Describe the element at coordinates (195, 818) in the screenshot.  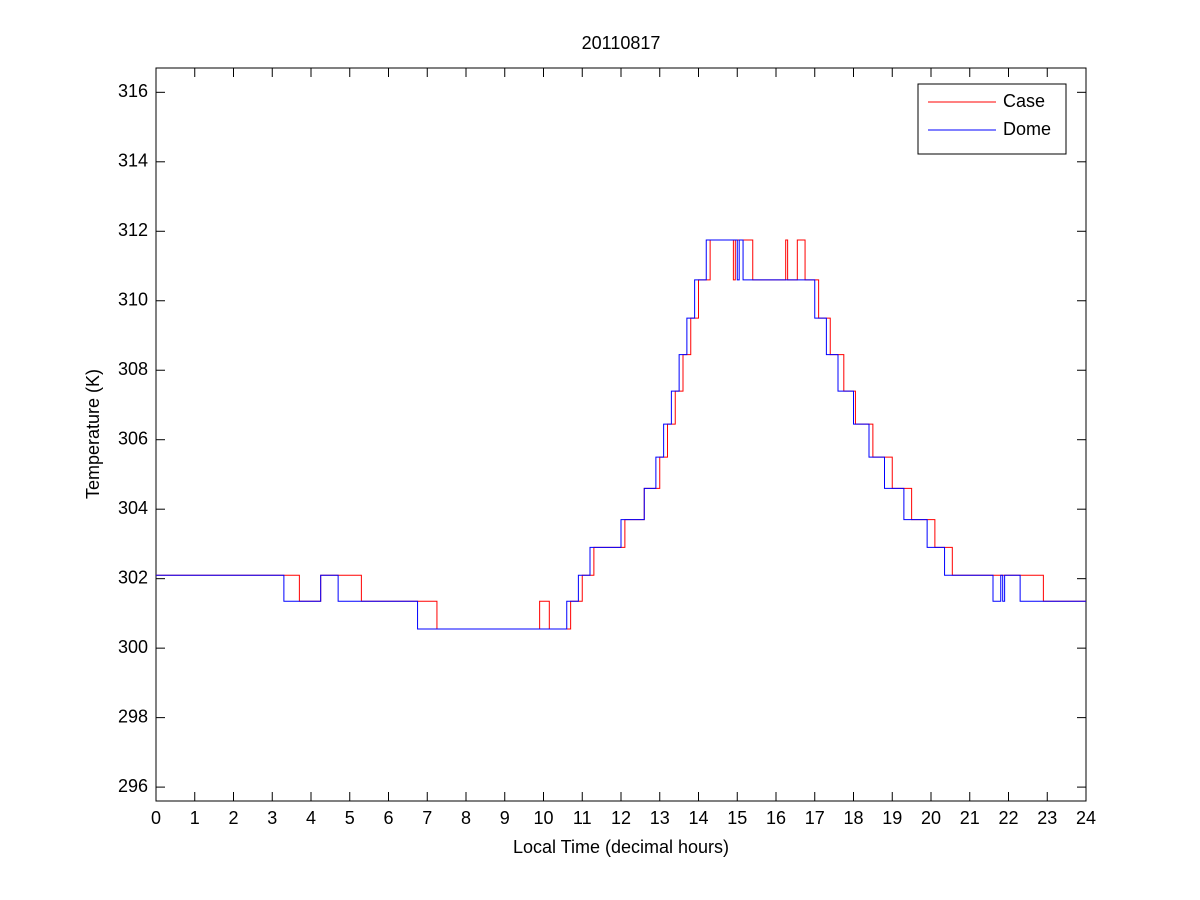
I see `x-tick-label: 1` at that location.